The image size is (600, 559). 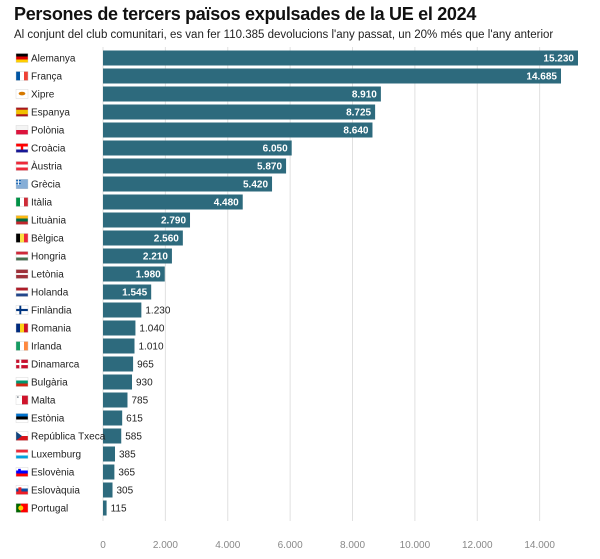 I want to click on bar-value-label: 785, so click(x=139, y=401).